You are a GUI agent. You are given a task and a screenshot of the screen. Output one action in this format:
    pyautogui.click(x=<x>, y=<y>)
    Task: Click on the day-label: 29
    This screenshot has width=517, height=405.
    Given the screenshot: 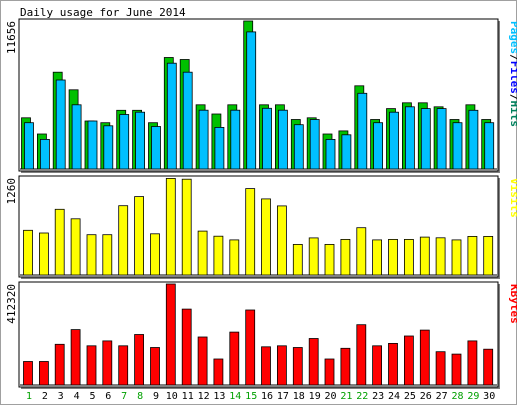 What is the action you would take?
    pyautogui.click(x=473, y=396)
    